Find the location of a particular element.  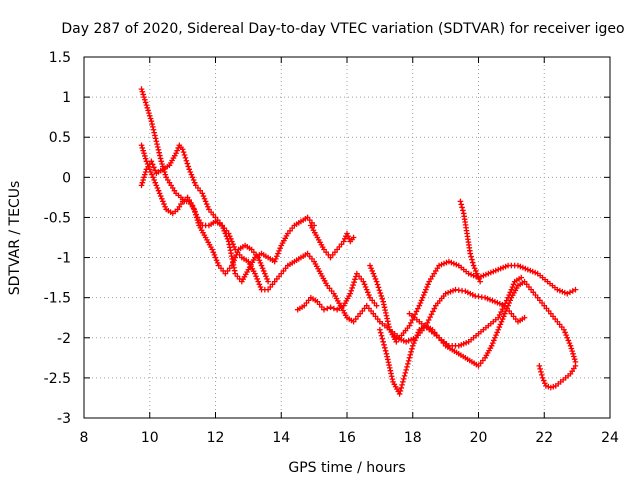

y-tick-label: -0.5 is located at coordinates (57, 218).